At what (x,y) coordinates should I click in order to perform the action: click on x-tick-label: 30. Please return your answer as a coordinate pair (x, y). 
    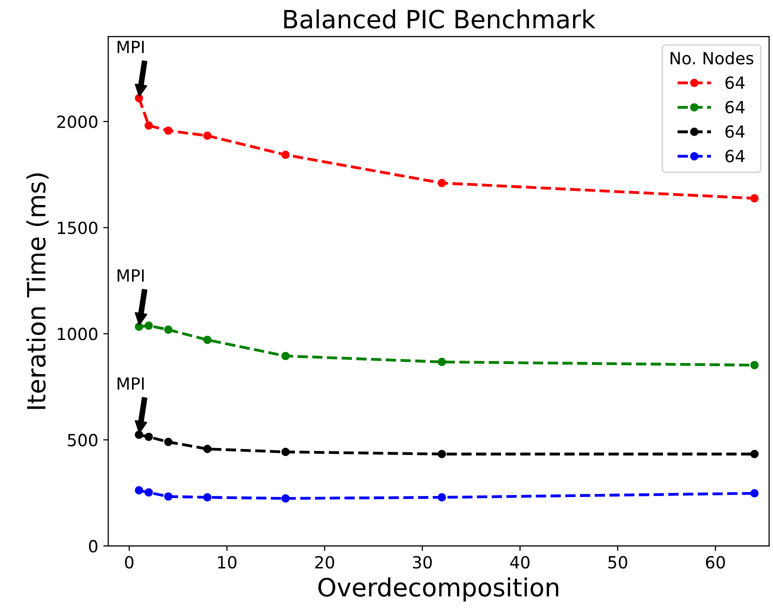
    Looking at the image, I should click on (422, 562).